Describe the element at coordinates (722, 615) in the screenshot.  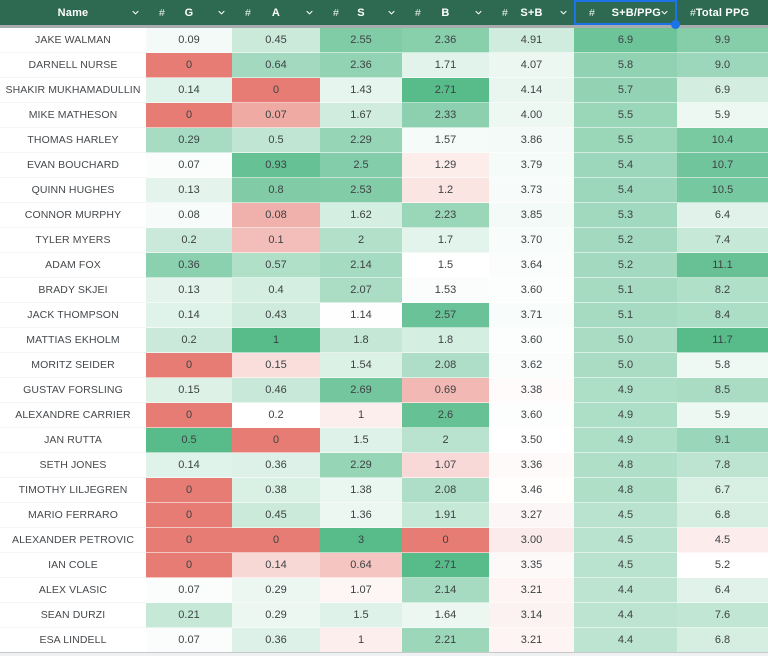
I see `stat-cell-total: 7.6` at that location.